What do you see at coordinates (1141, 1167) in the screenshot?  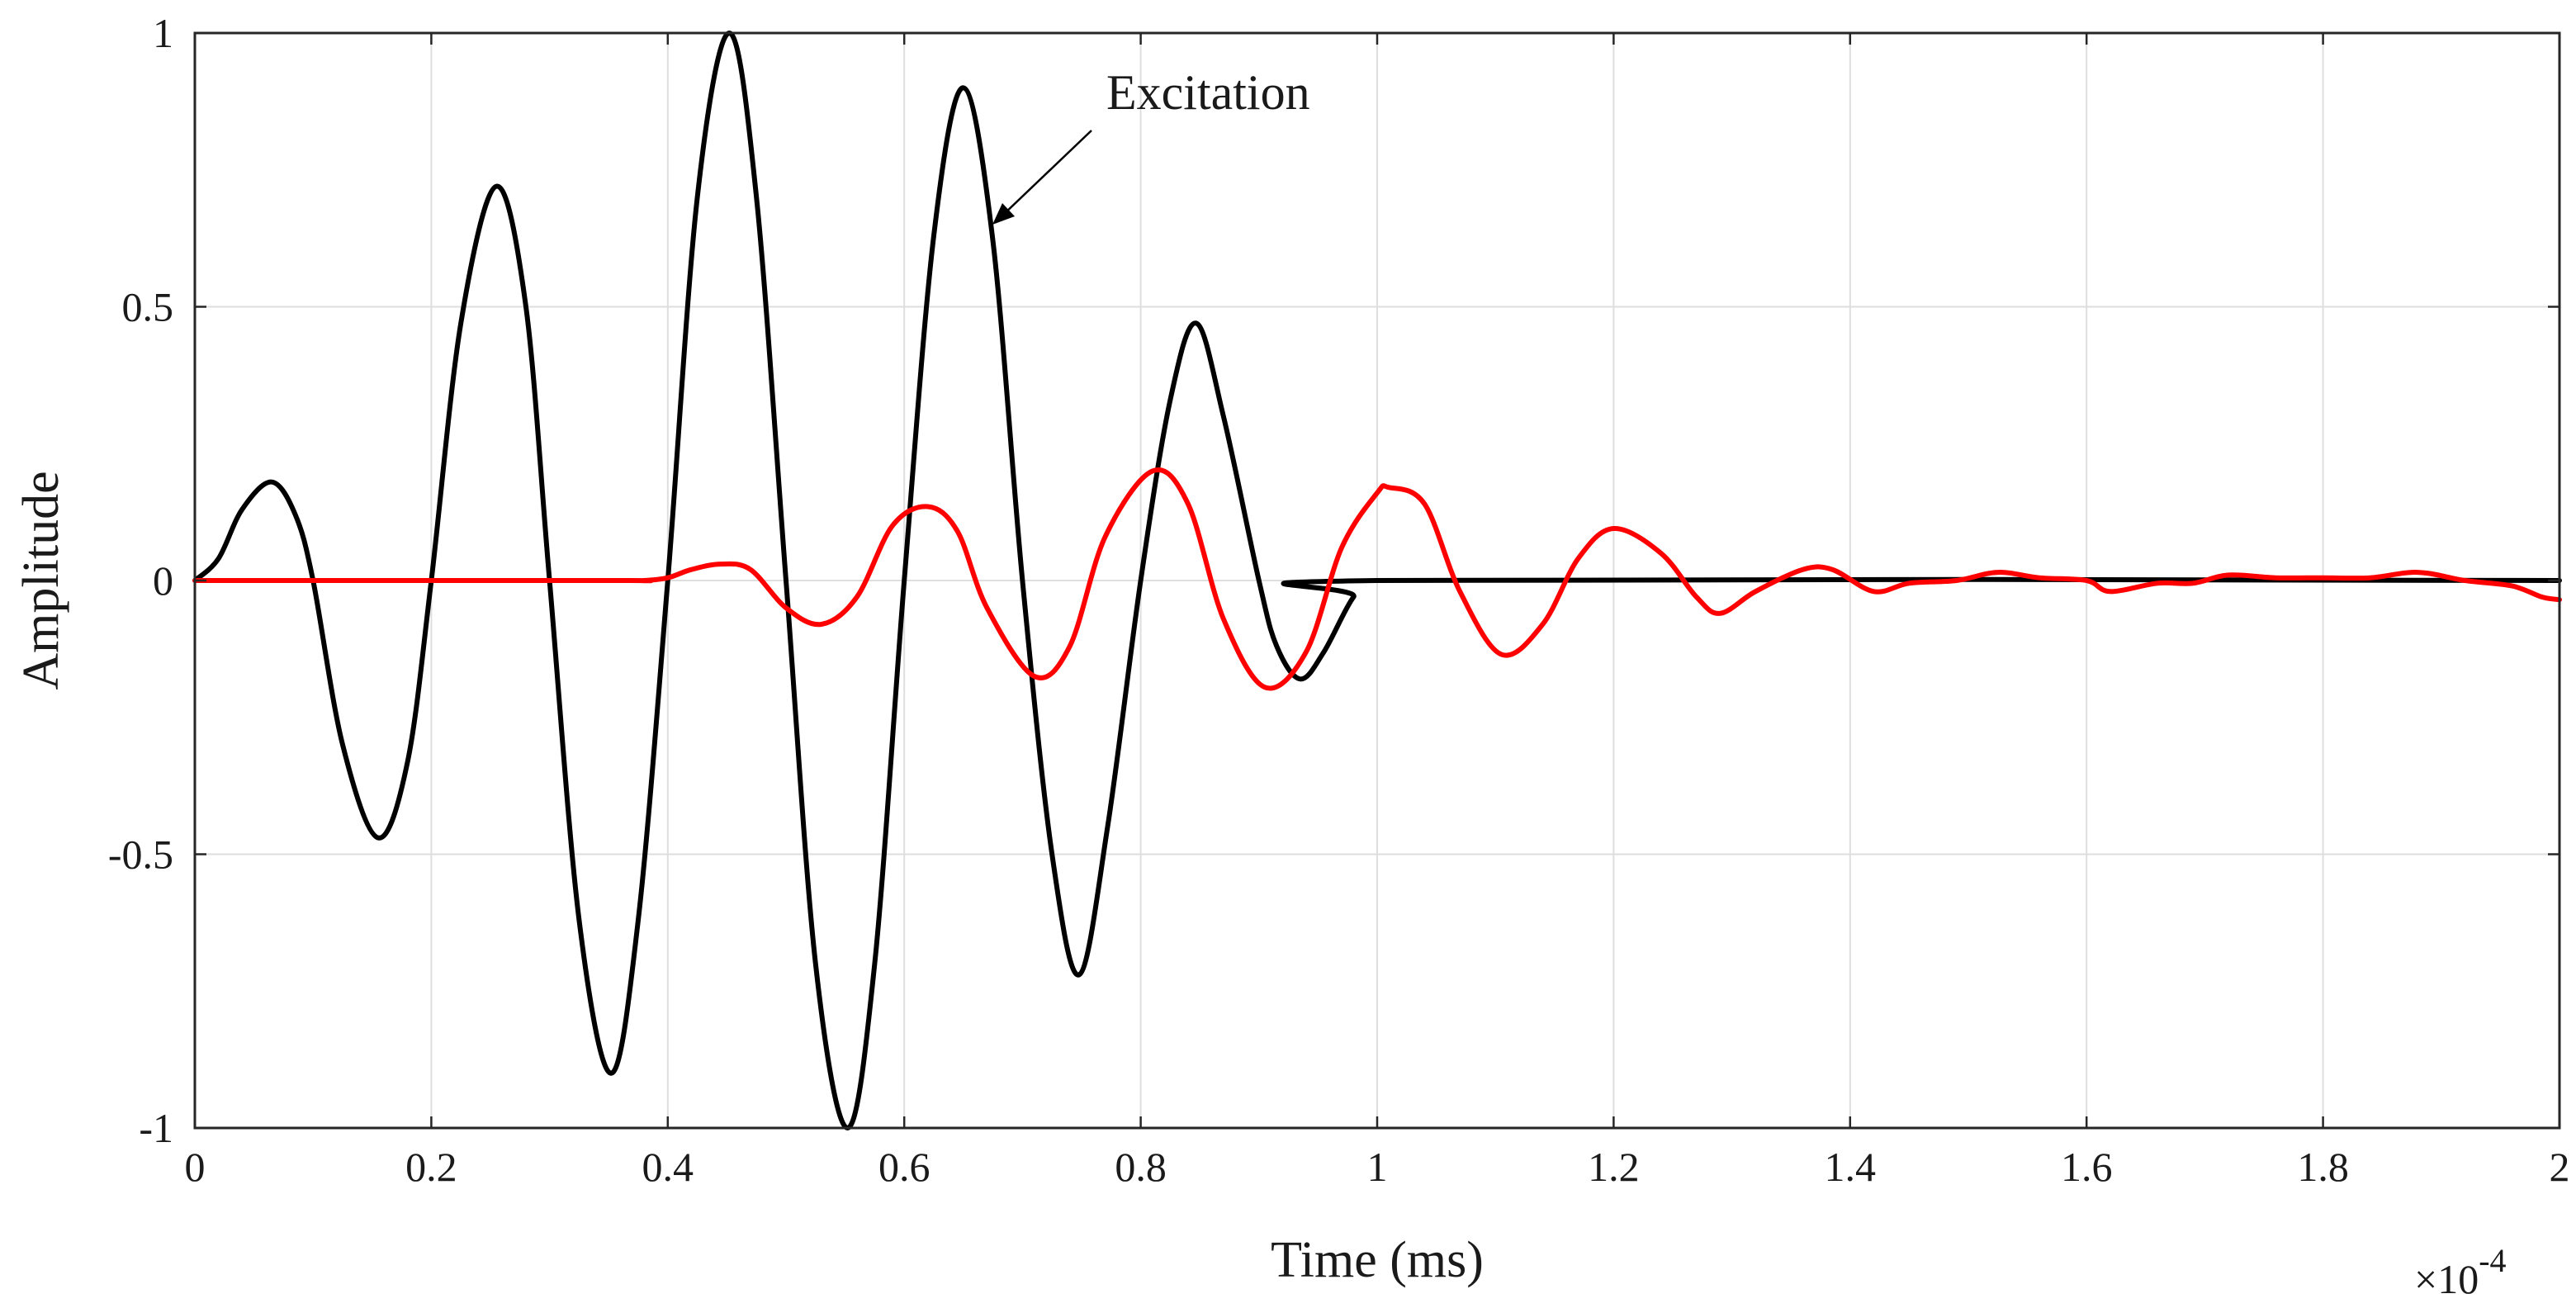 I see `x-tick-label: 0.8` at bounding box center [1141, 1167].